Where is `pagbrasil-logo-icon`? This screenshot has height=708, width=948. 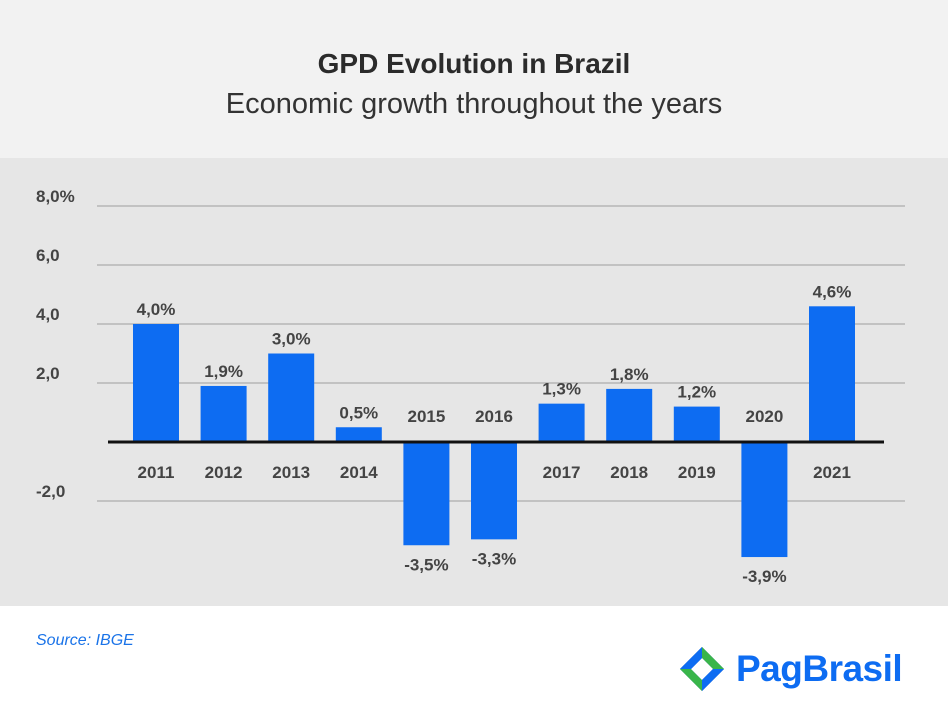 pagbrasil-logo-icon is located at coordinates (702, 669).